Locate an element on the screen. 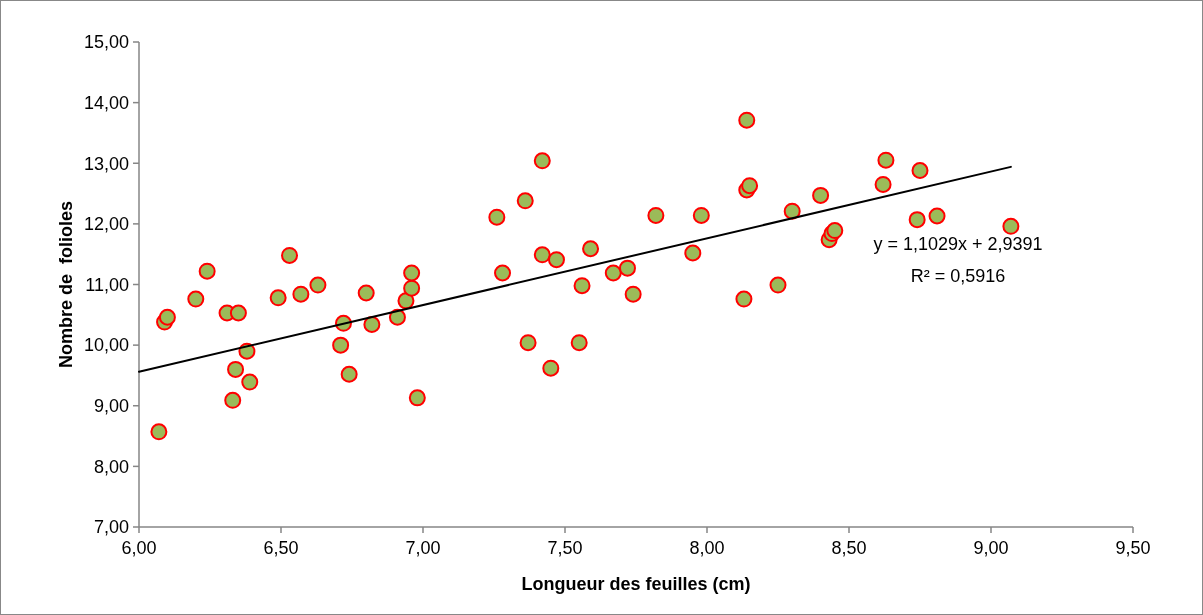  x-tick-label: 9,00 is located at coordinates (991, 548).